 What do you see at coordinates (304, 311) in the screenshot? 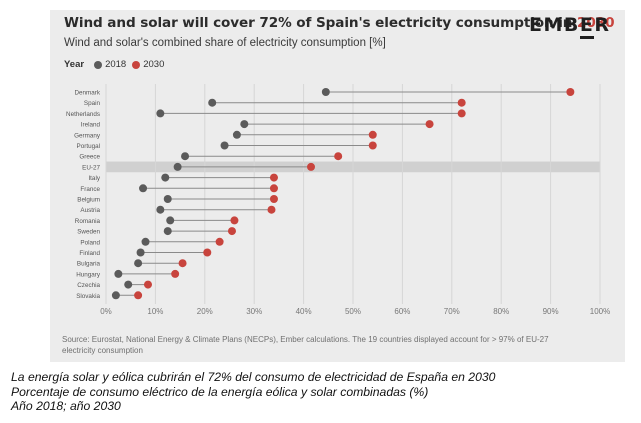
I see `x-tick-label: 40%` at bounding box center [304, 311].